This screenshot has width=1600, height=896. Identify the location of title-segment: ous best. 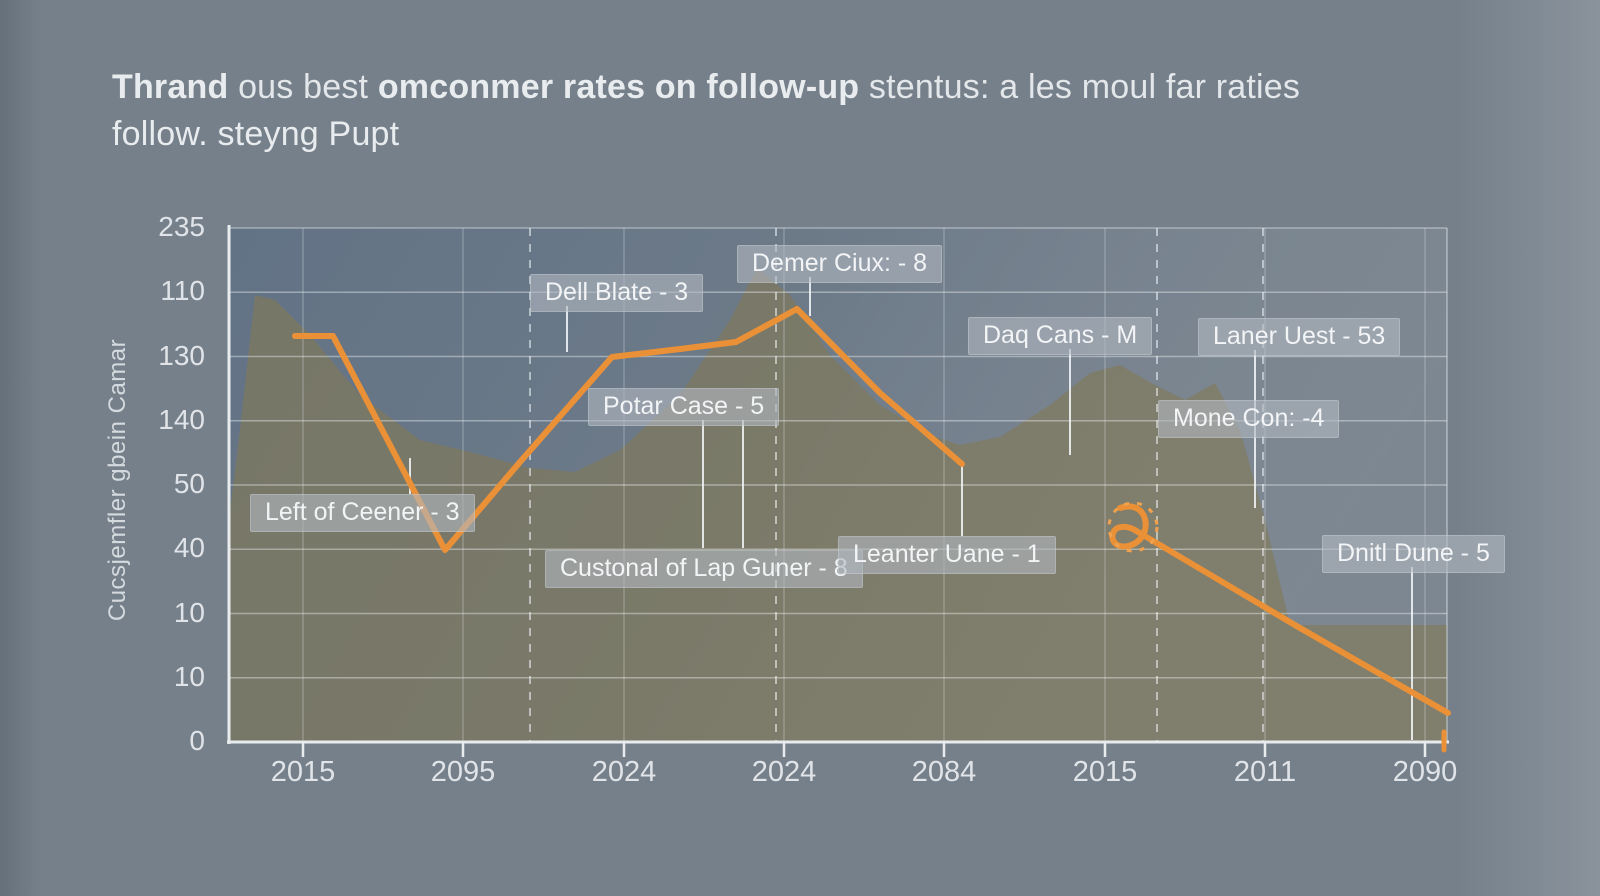
(303, 87).